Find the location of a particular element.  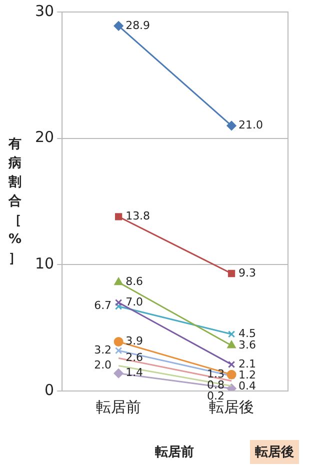

data-label: 3.6 is located at coordinates (247, 345).